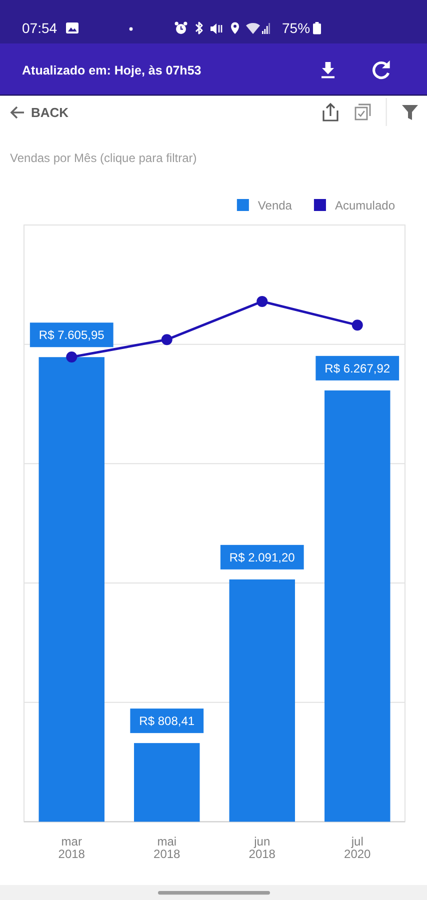 The image size is (427, 900). I want to click on text: 75%, so click(296, 28).